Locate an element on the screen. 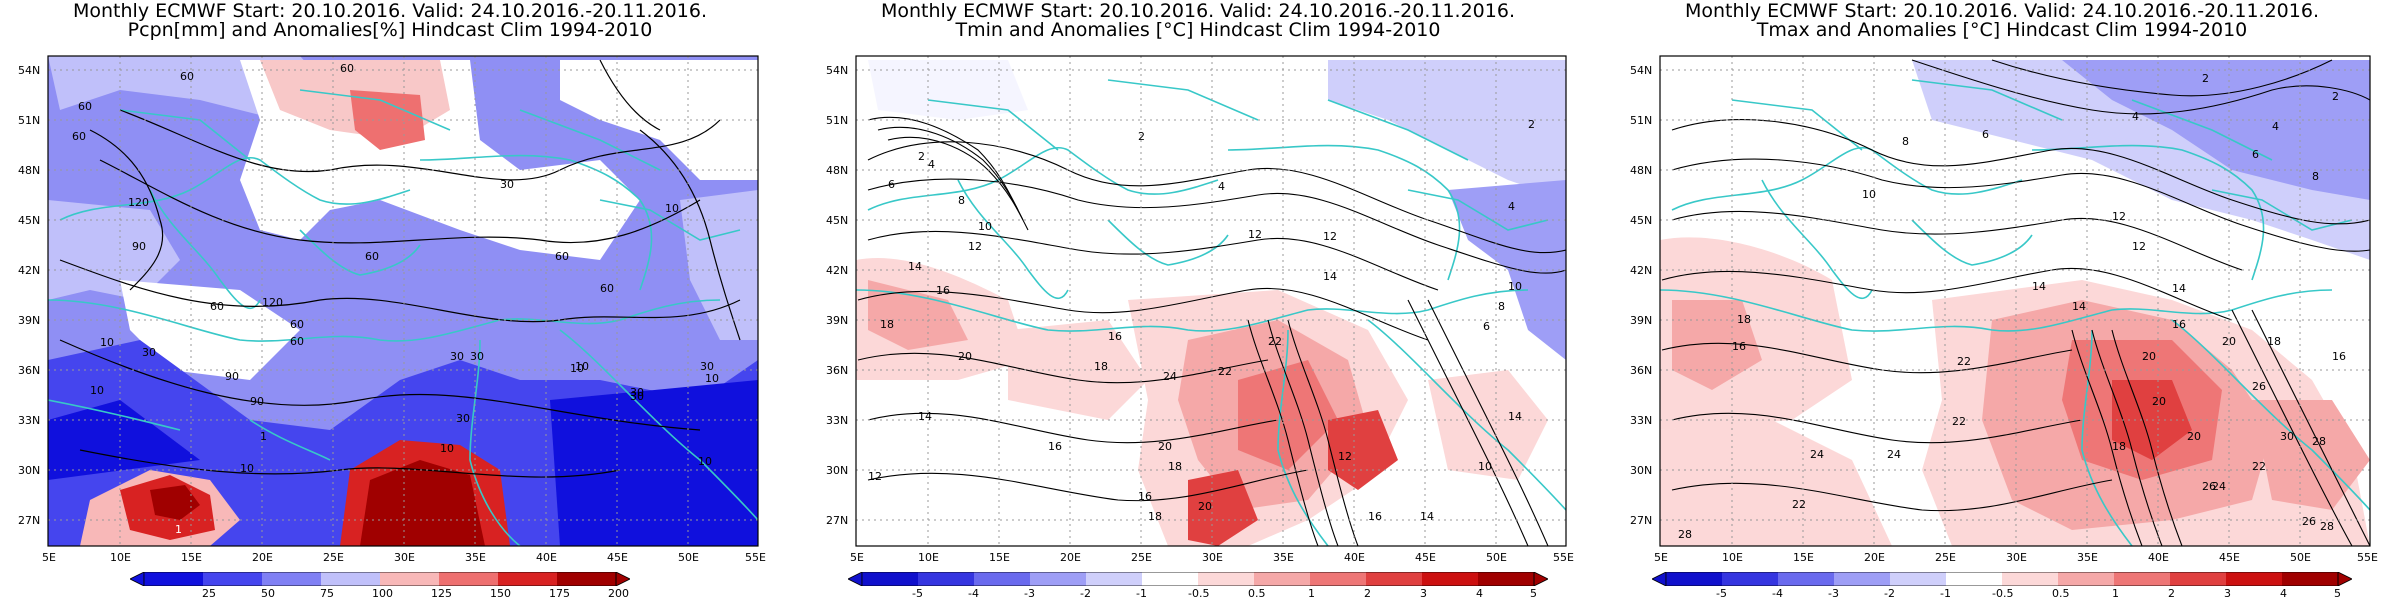  colorbar-tick: 100 is located at coordinates (382, 593).